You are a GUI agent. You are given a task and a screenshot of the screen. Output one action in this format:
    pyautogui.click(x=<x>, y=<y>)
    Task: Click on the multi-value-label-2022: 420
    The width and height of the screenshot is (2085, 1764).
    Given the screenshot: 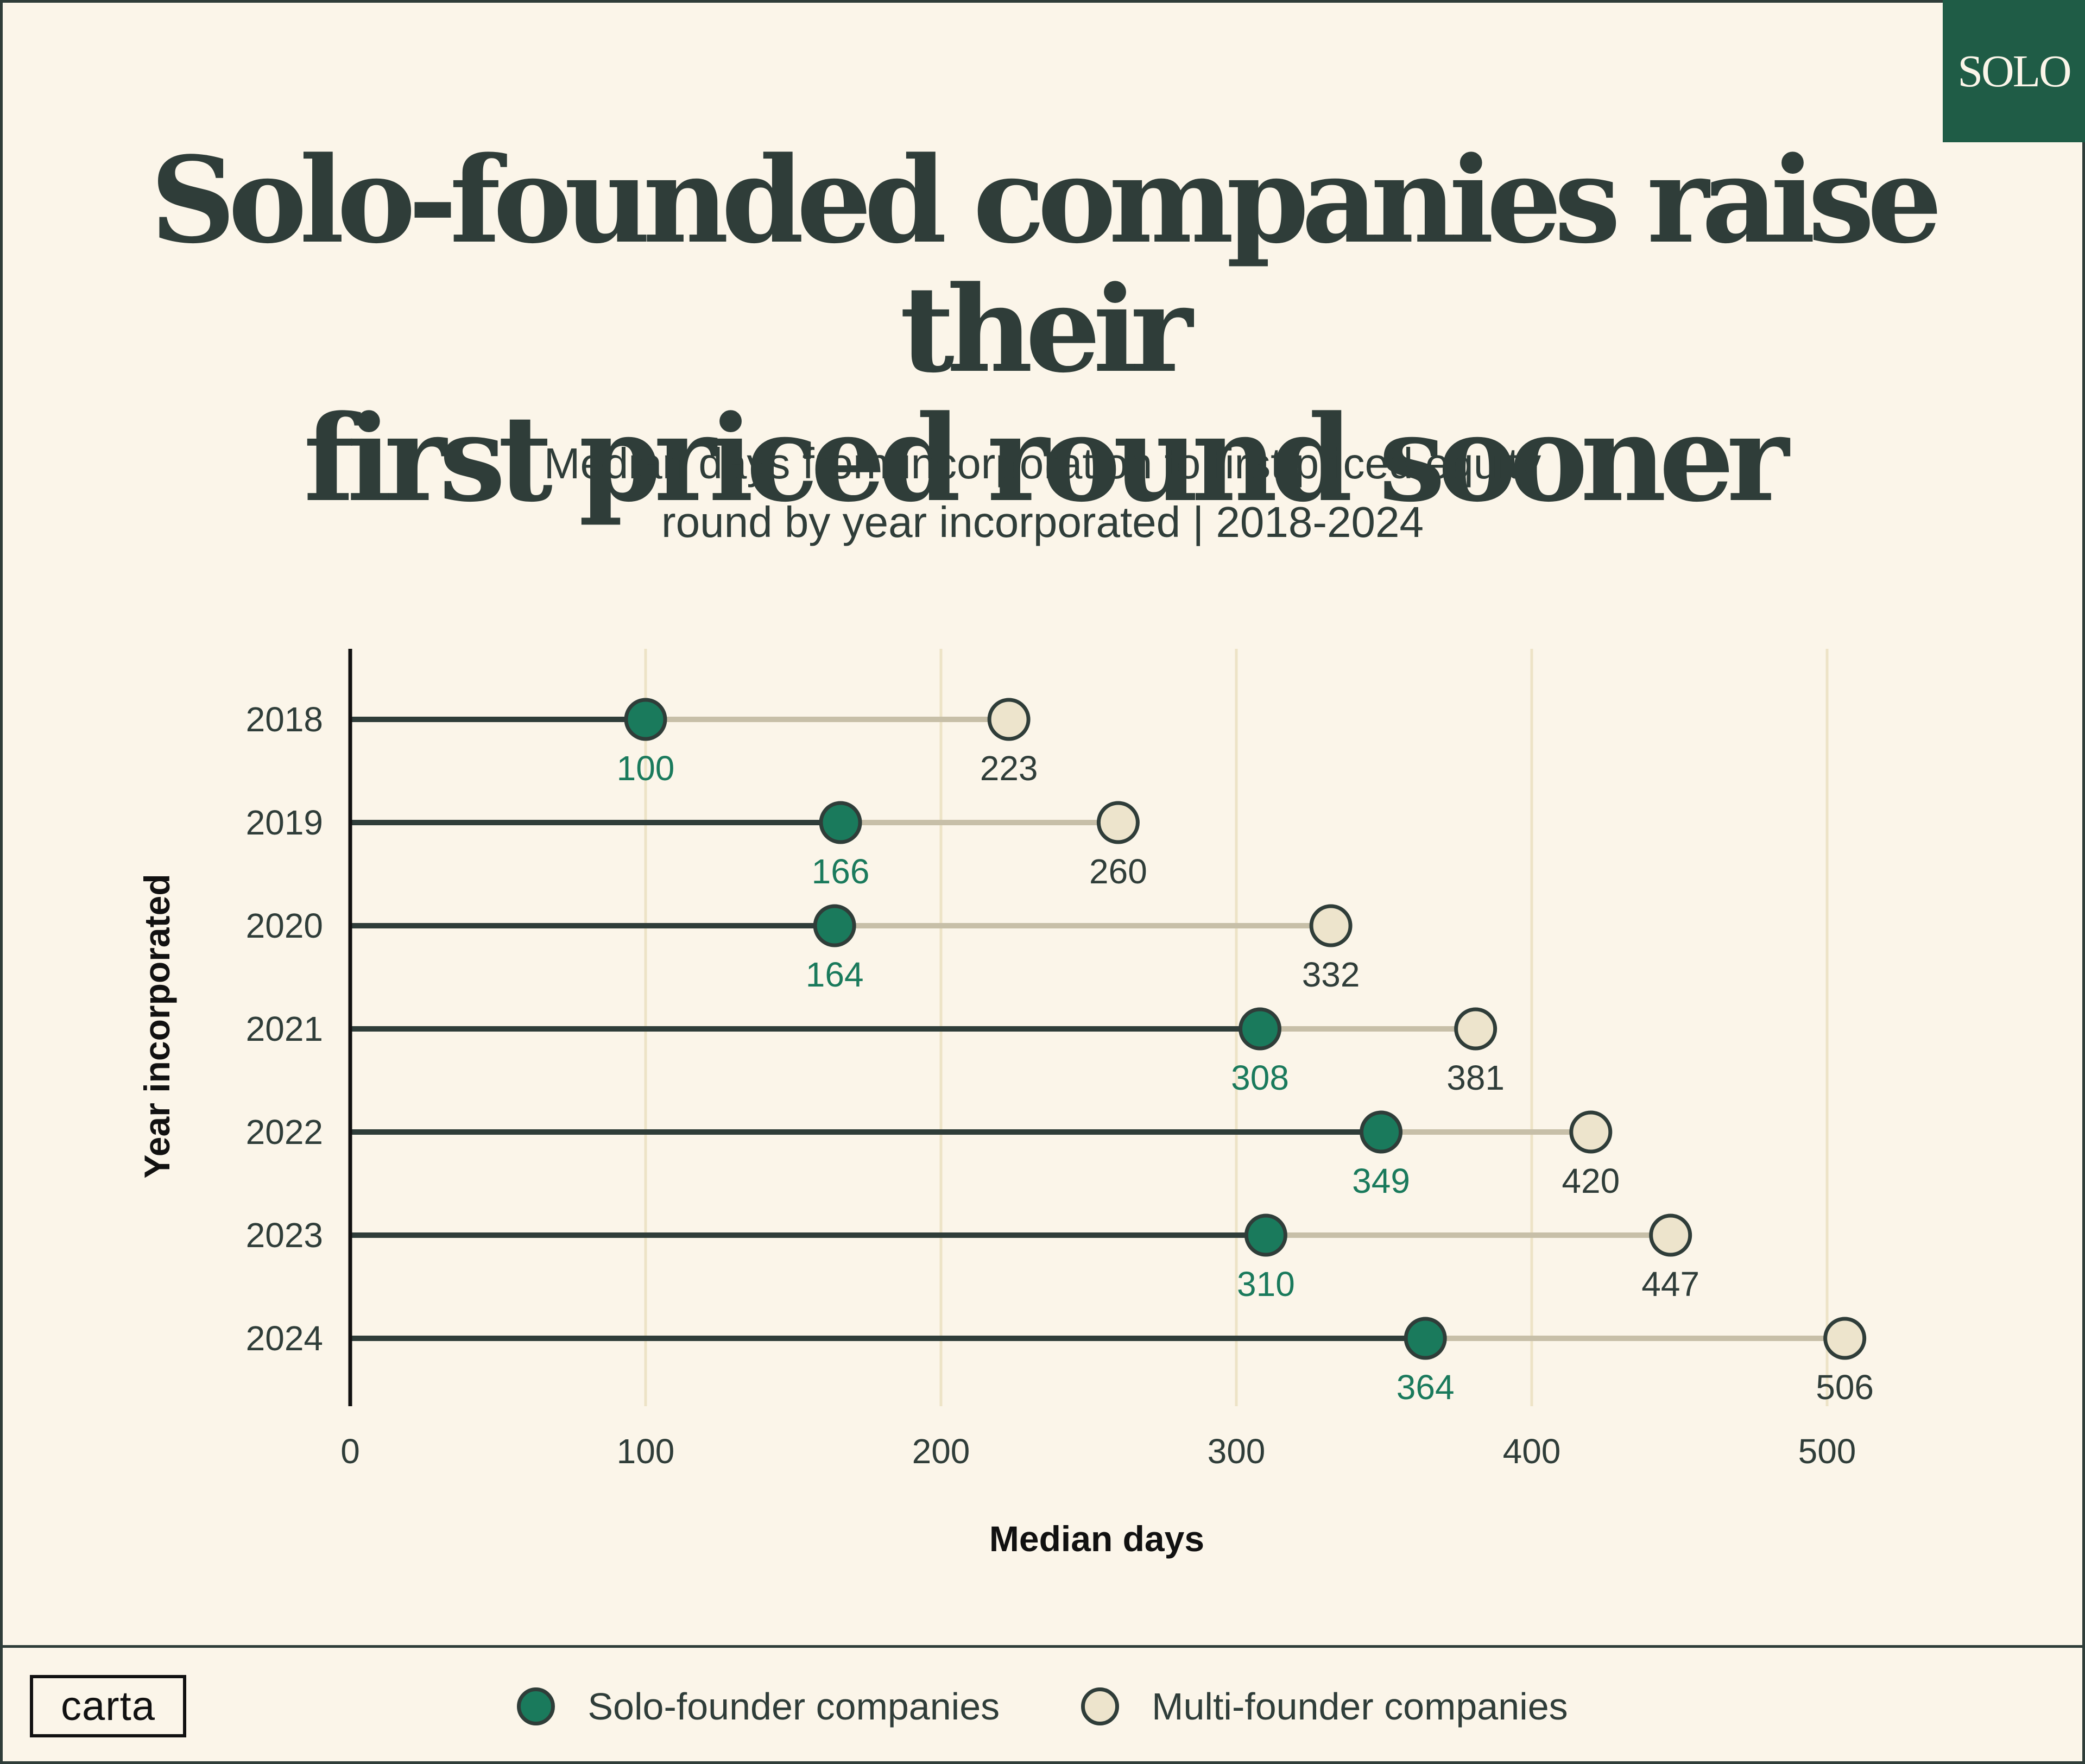 What is the action you would take?
    pyautogui.click(x=1591, y=1180)
    